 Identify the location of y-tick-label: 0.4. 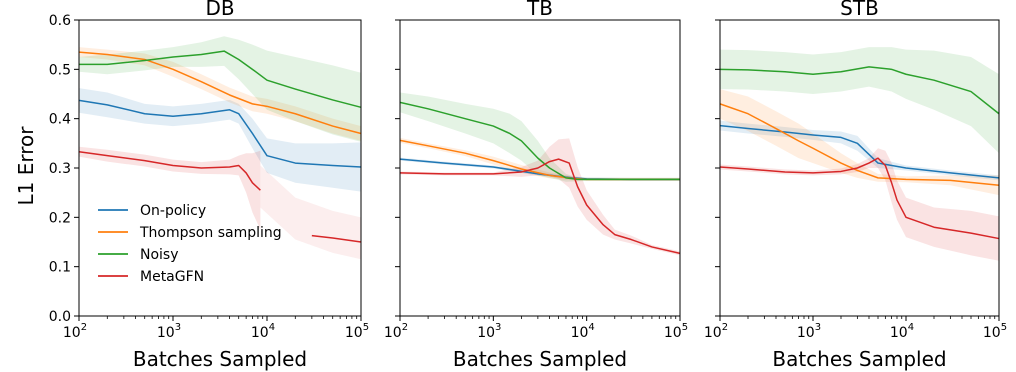
(60, 120).